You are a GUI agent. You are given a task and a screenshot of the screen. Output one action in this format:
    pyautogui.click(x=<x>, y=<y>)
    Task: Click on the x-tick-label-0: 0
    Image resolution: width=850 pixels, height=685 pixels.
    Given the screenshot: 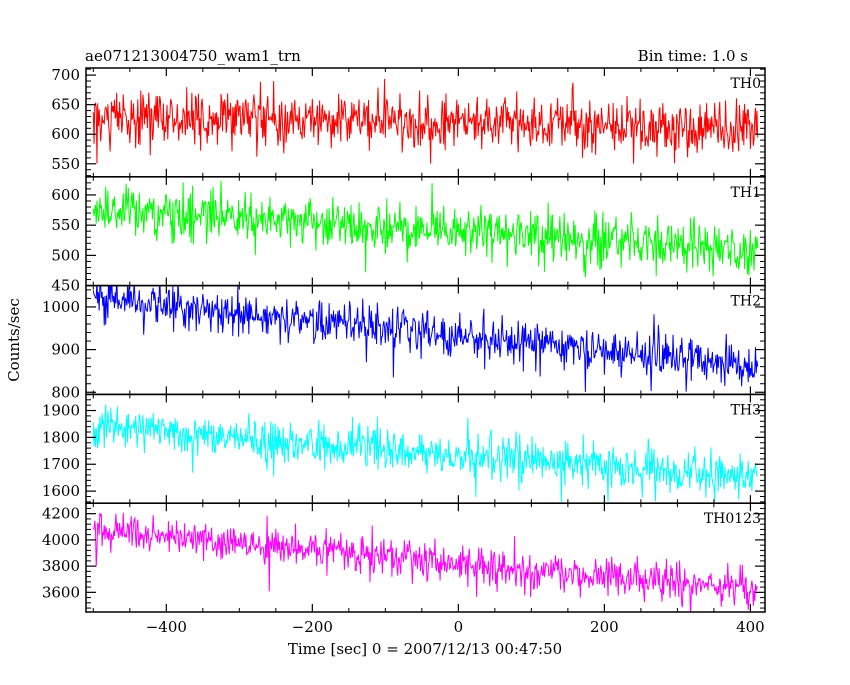 What is the action you would take?
    pyautogui.click(x=459, y=627)
    